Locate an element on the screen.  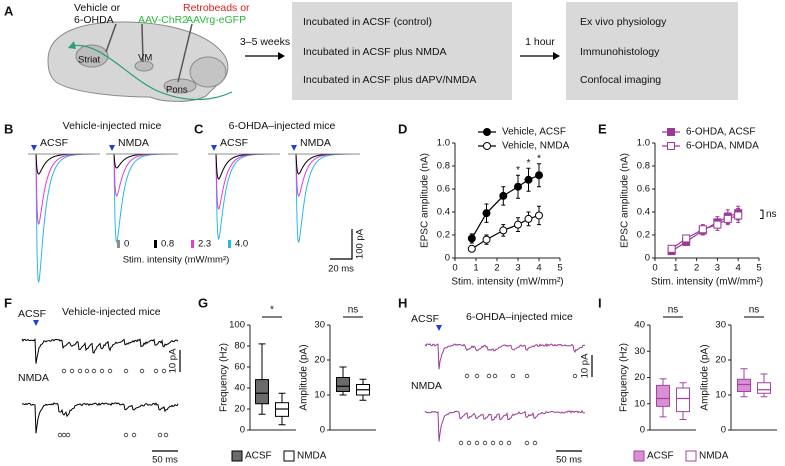
region-label: VM is located at coordinates (145, 58).